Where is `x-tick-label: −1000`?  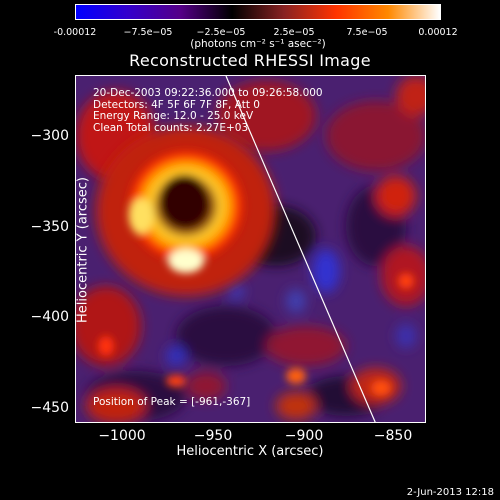 x-tick-label: −1000 is located at coordinates (122, 436).